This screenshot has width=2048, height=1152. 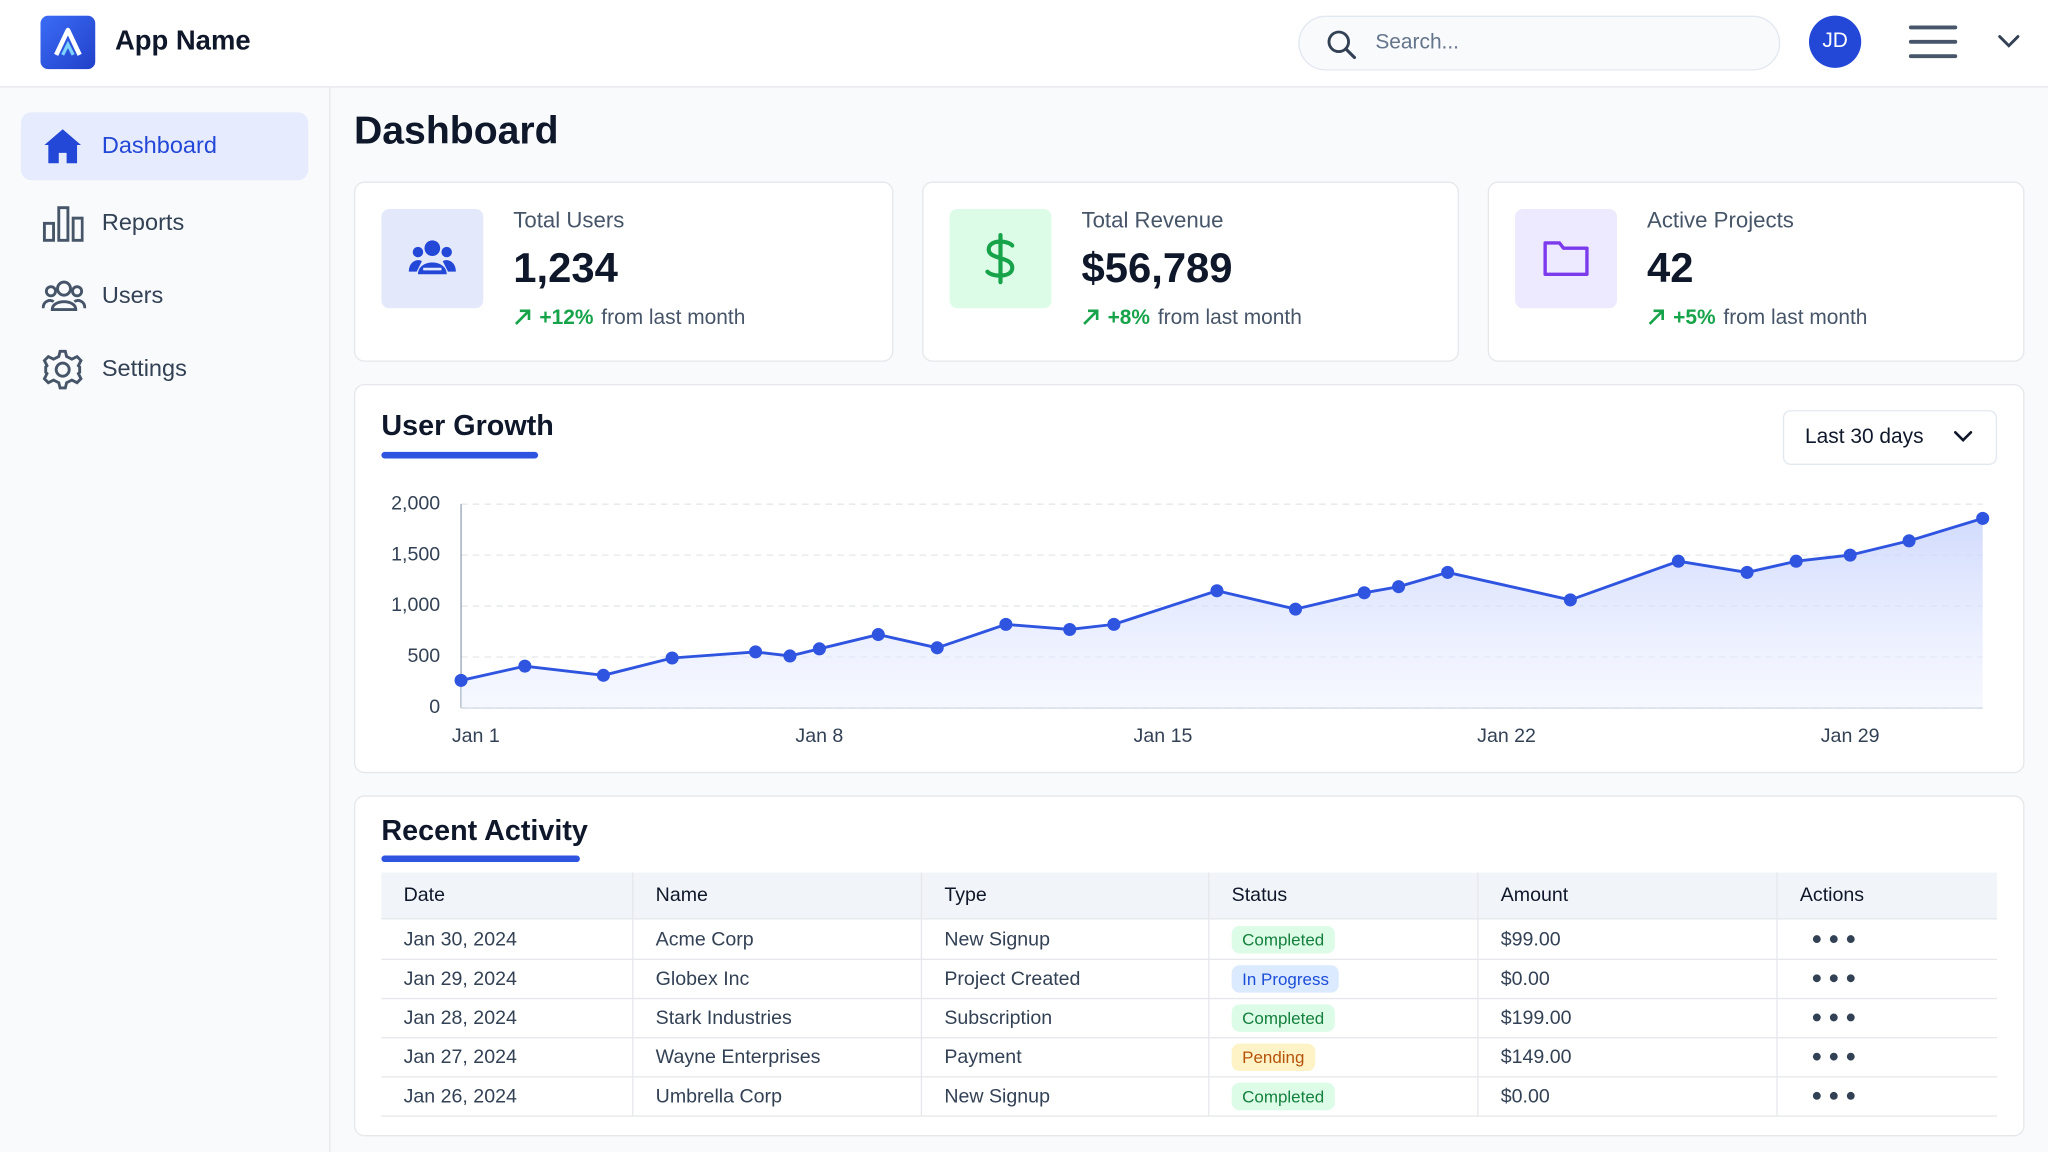 What do you see at coordinates (776, 978) in the screenshot?
I see `table-cell: Globex Inc` at bounding box center [776, 978].